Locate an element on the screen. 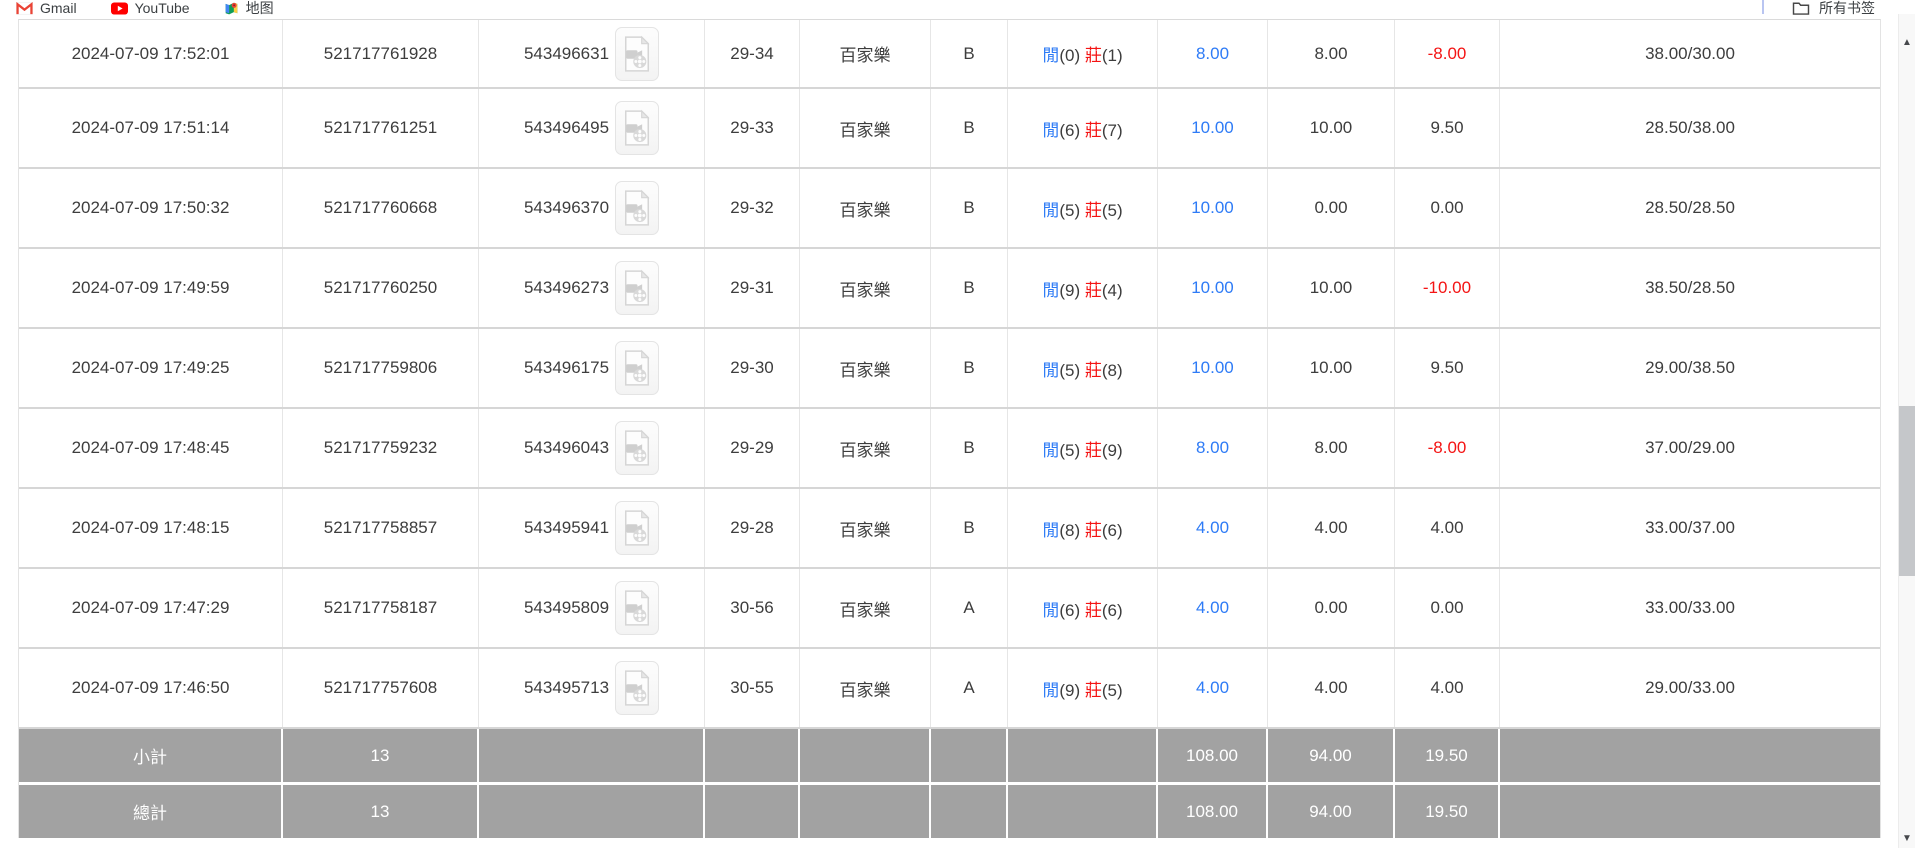 The width and height of the screenshot is (1915, 848). total-label: 總計 is located at coordinates (151, 811).